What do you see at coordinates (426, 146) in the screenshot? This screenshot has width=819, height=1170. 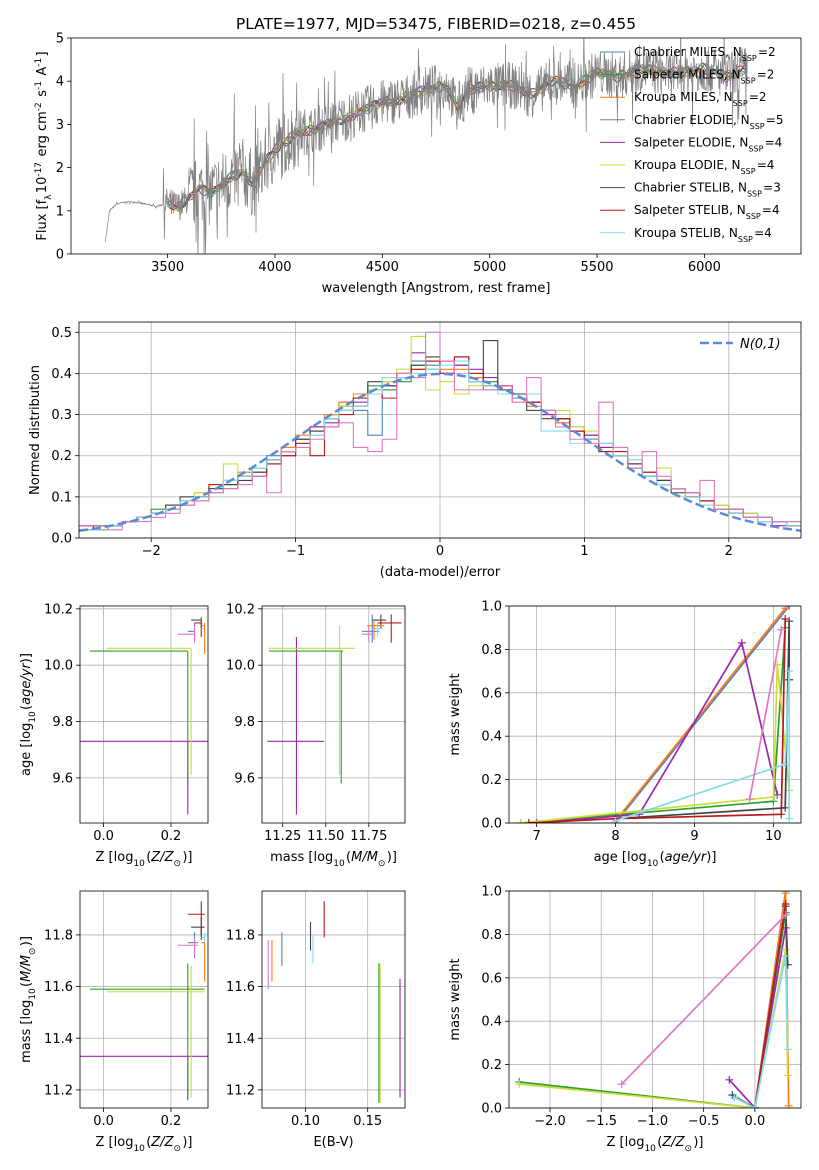 I see `observed-spectrum` at bounding box center [426, 146].